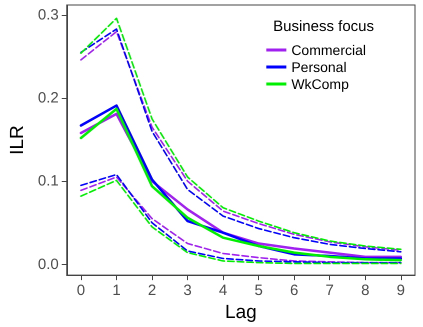  Describe the element at coordinates (48, 264) in the screenshot. I see `y-tick-label: 0.0` at that location.